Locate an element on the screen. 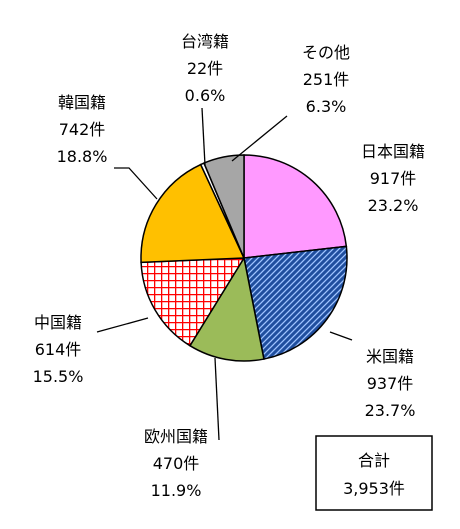 The image size is (460, 529). slice-name-japan: 日本国籍 is located at coordinates (393, 151).